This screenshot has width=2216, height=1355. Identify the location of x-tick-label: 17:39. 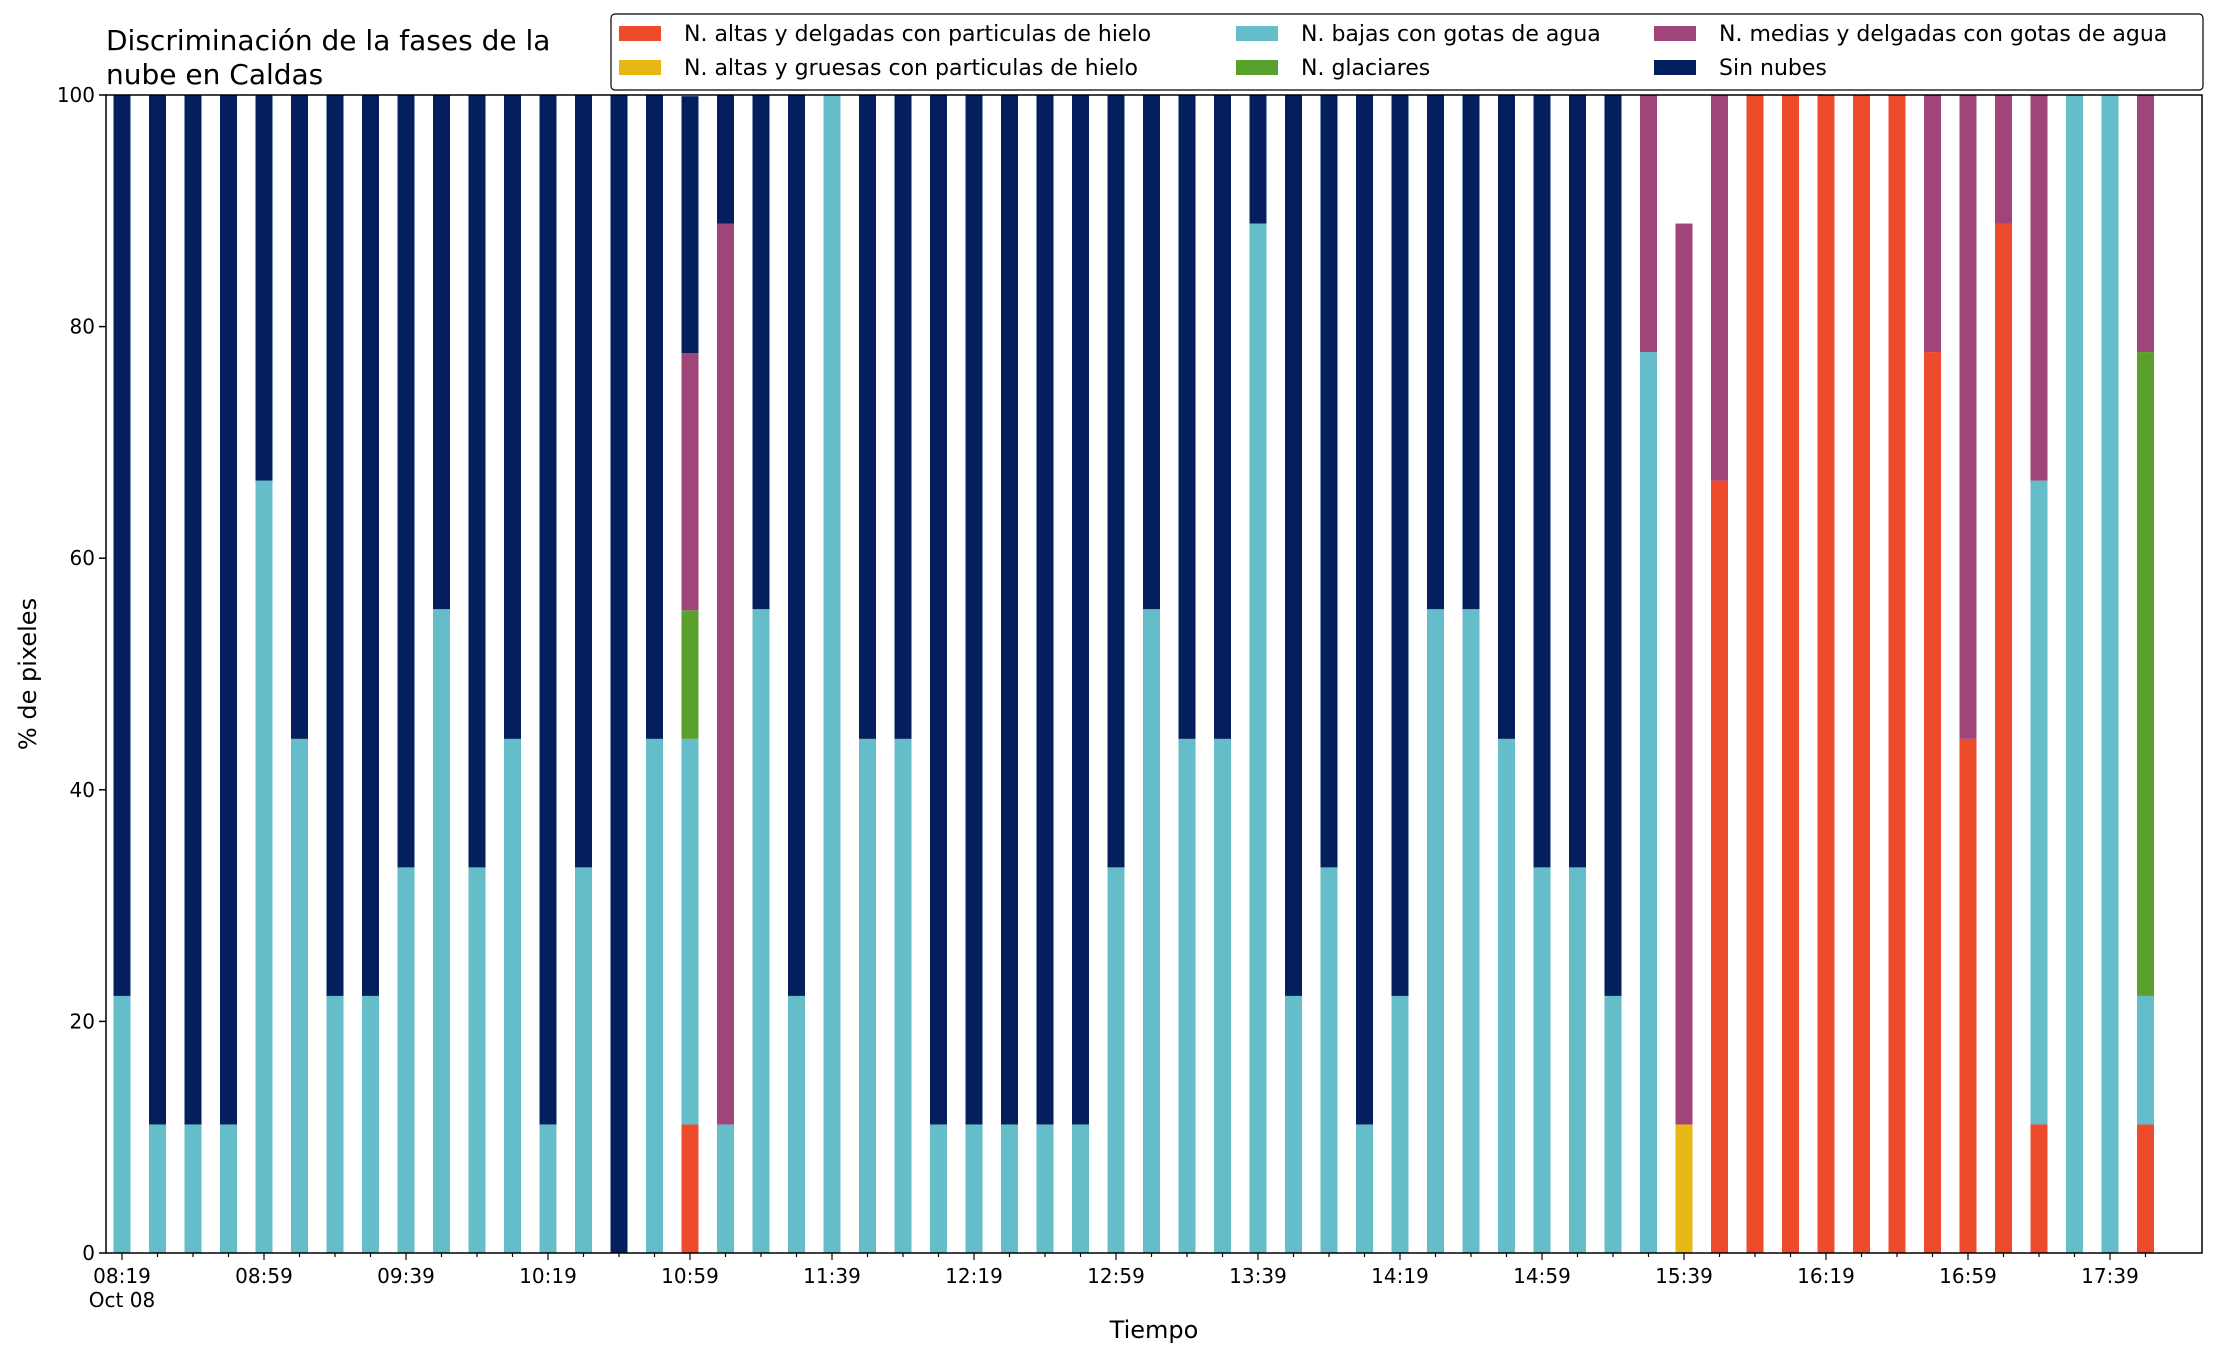
(2110, 1276).